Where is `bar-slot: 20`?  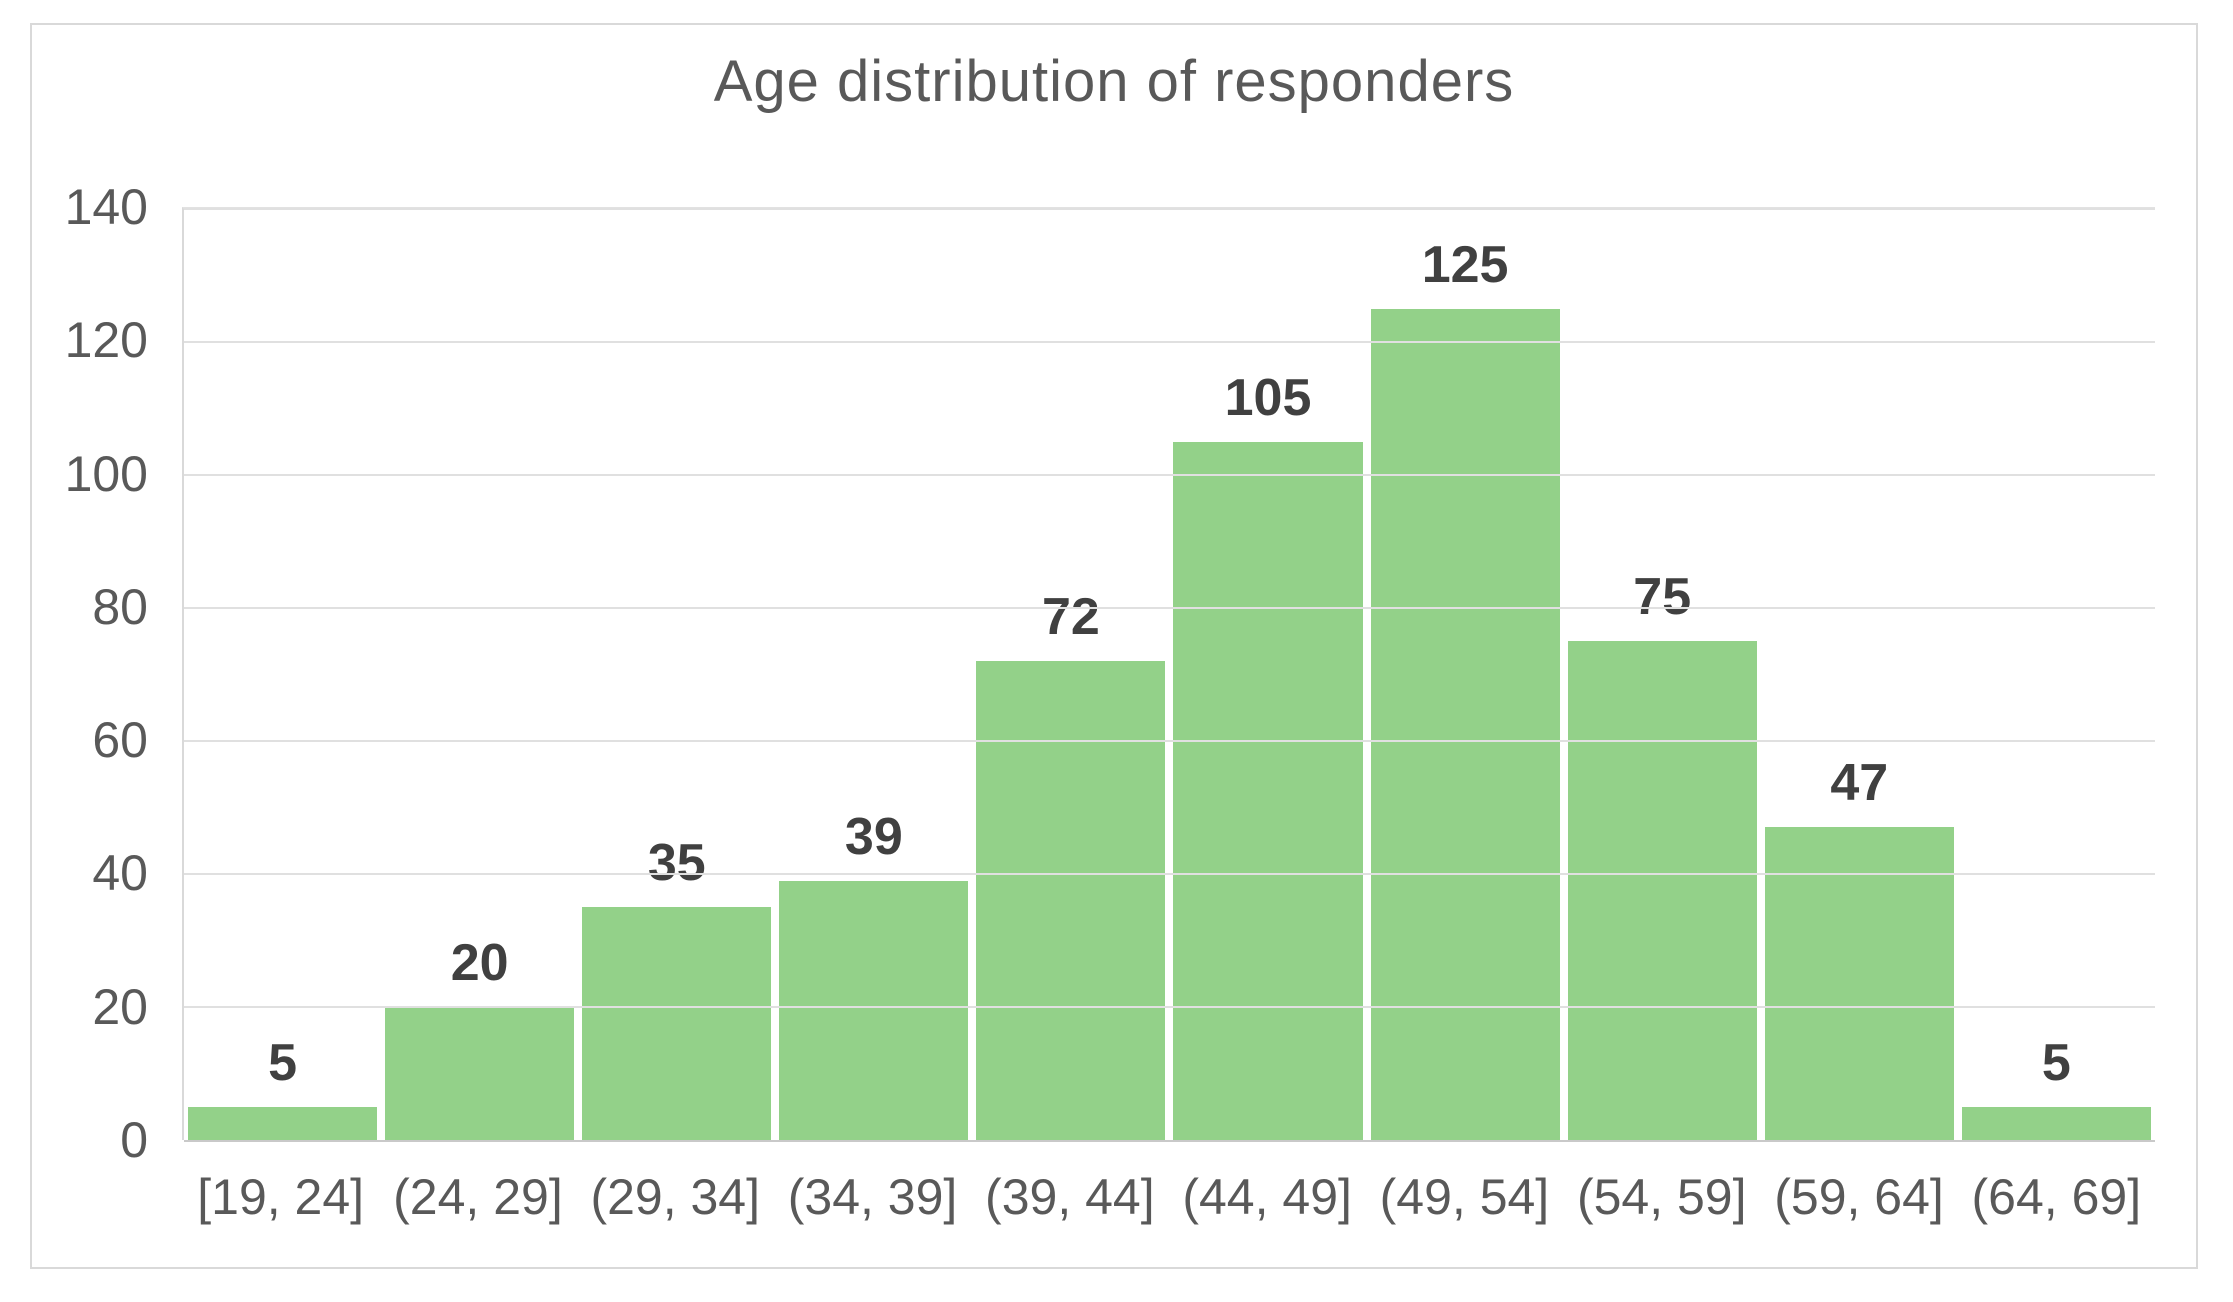
bar-slot: 20 is located at coordinates (479, 674).